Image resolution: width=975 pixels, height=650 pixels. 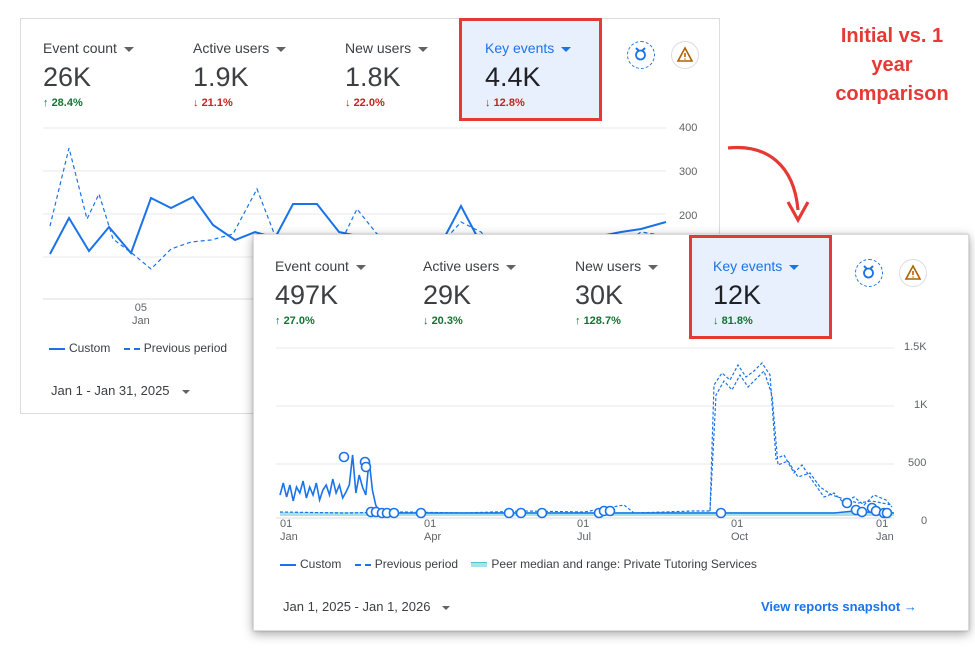 What do you see at coordinates (213, 103) in the screenshot?
I see `metric-delta: ↓ 21.1%` at bounding box center [213, 103].